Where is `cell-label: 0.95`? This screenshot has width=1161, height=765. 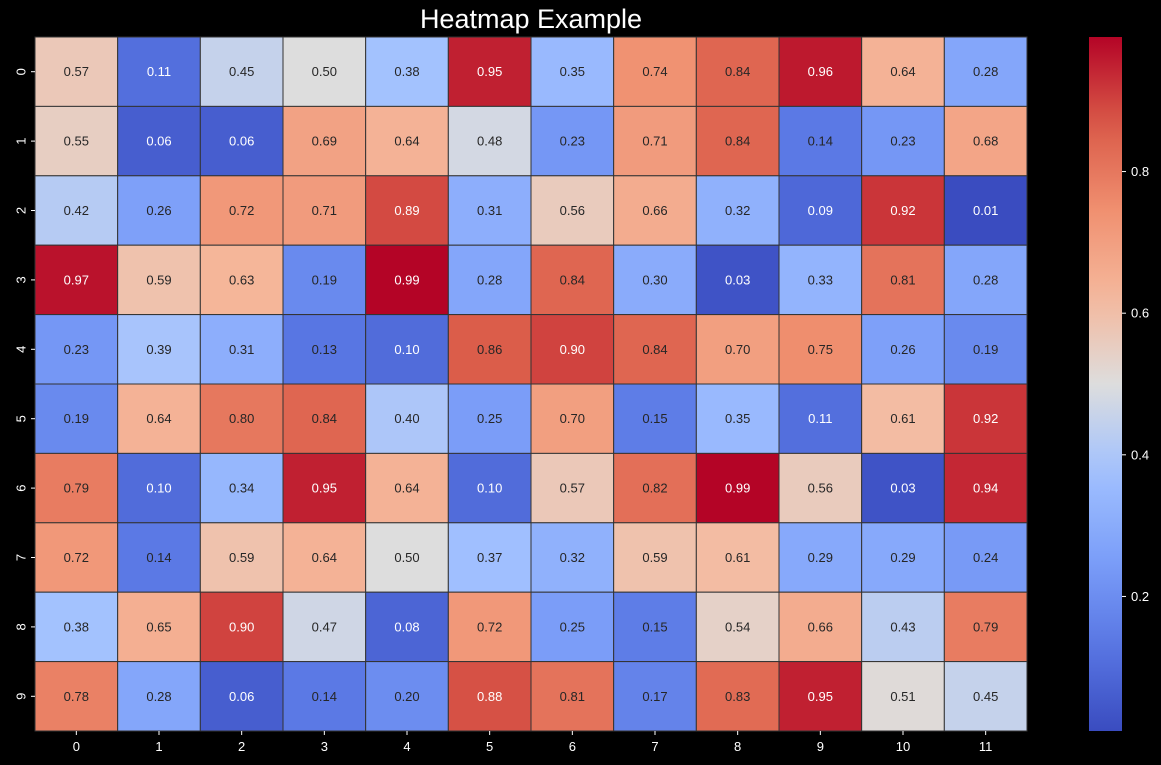
cell-label: 0.95 is located at coordinates (324, 488).